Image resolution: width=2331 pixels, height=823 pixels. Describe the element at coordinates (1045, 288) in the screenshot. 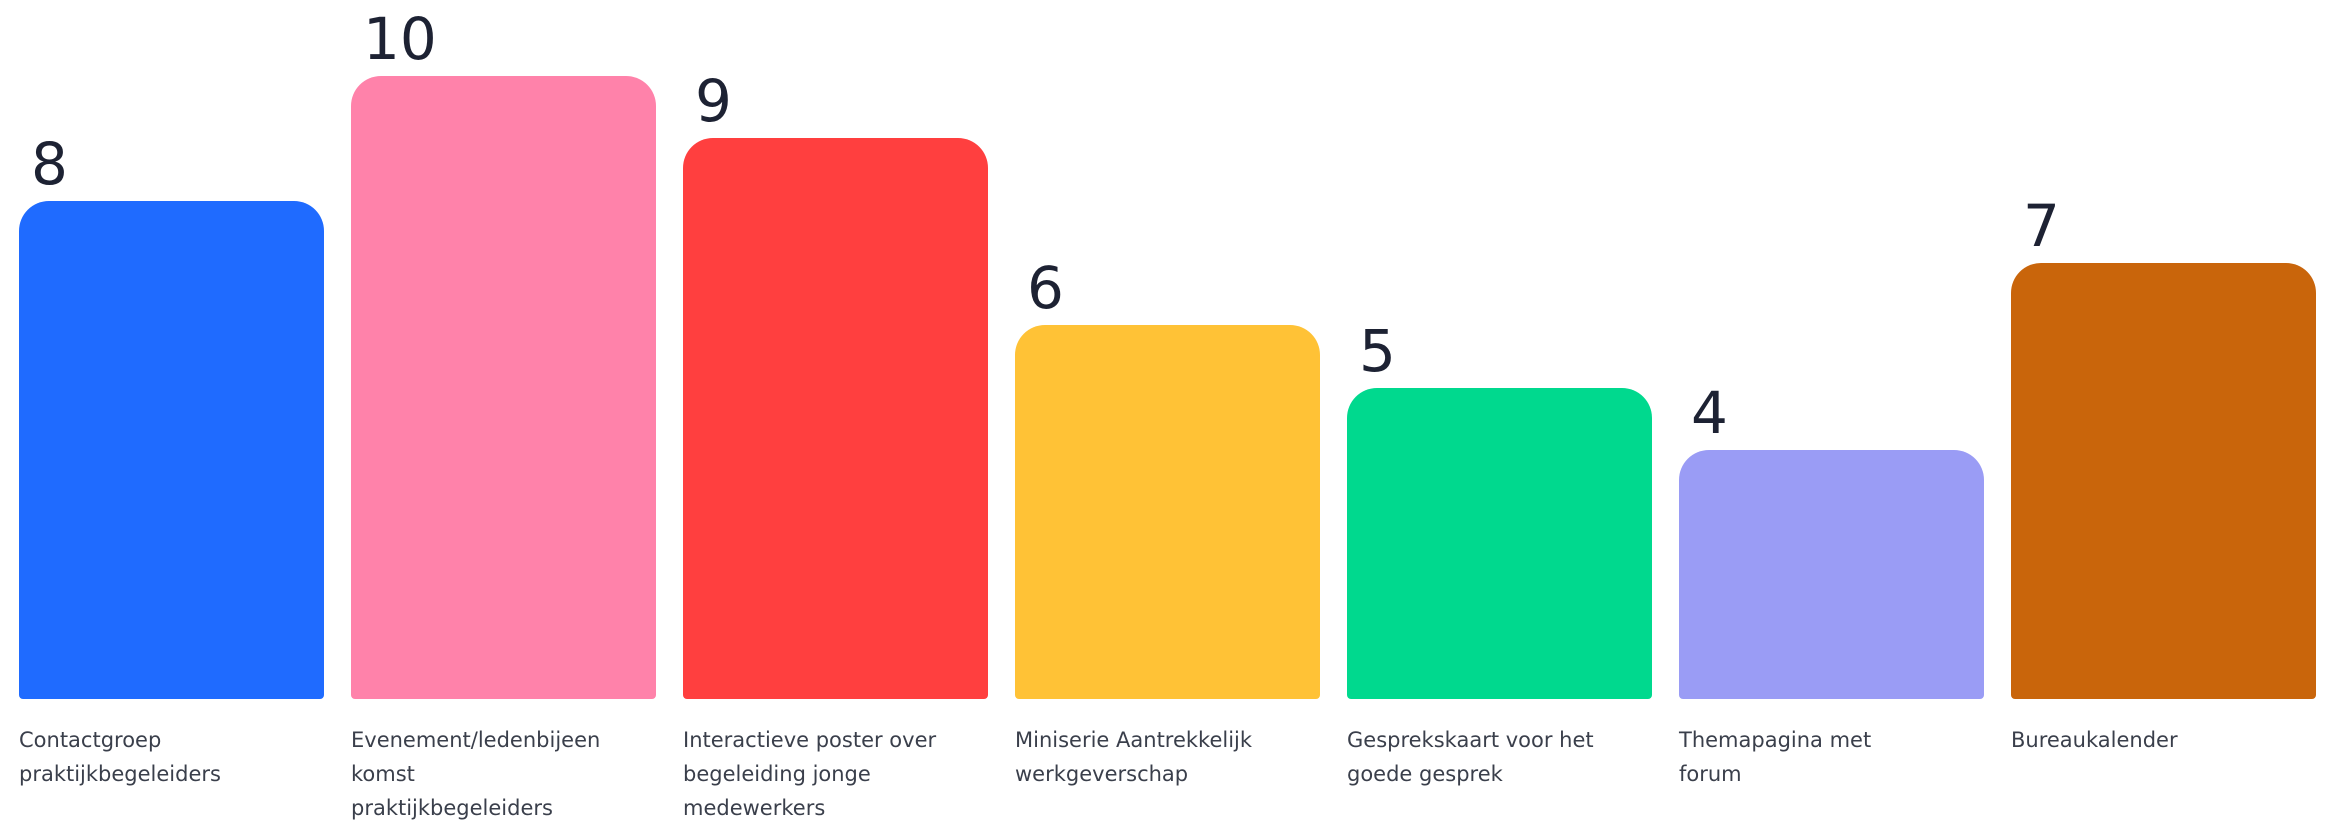

I see `value-label: 6` at that location.